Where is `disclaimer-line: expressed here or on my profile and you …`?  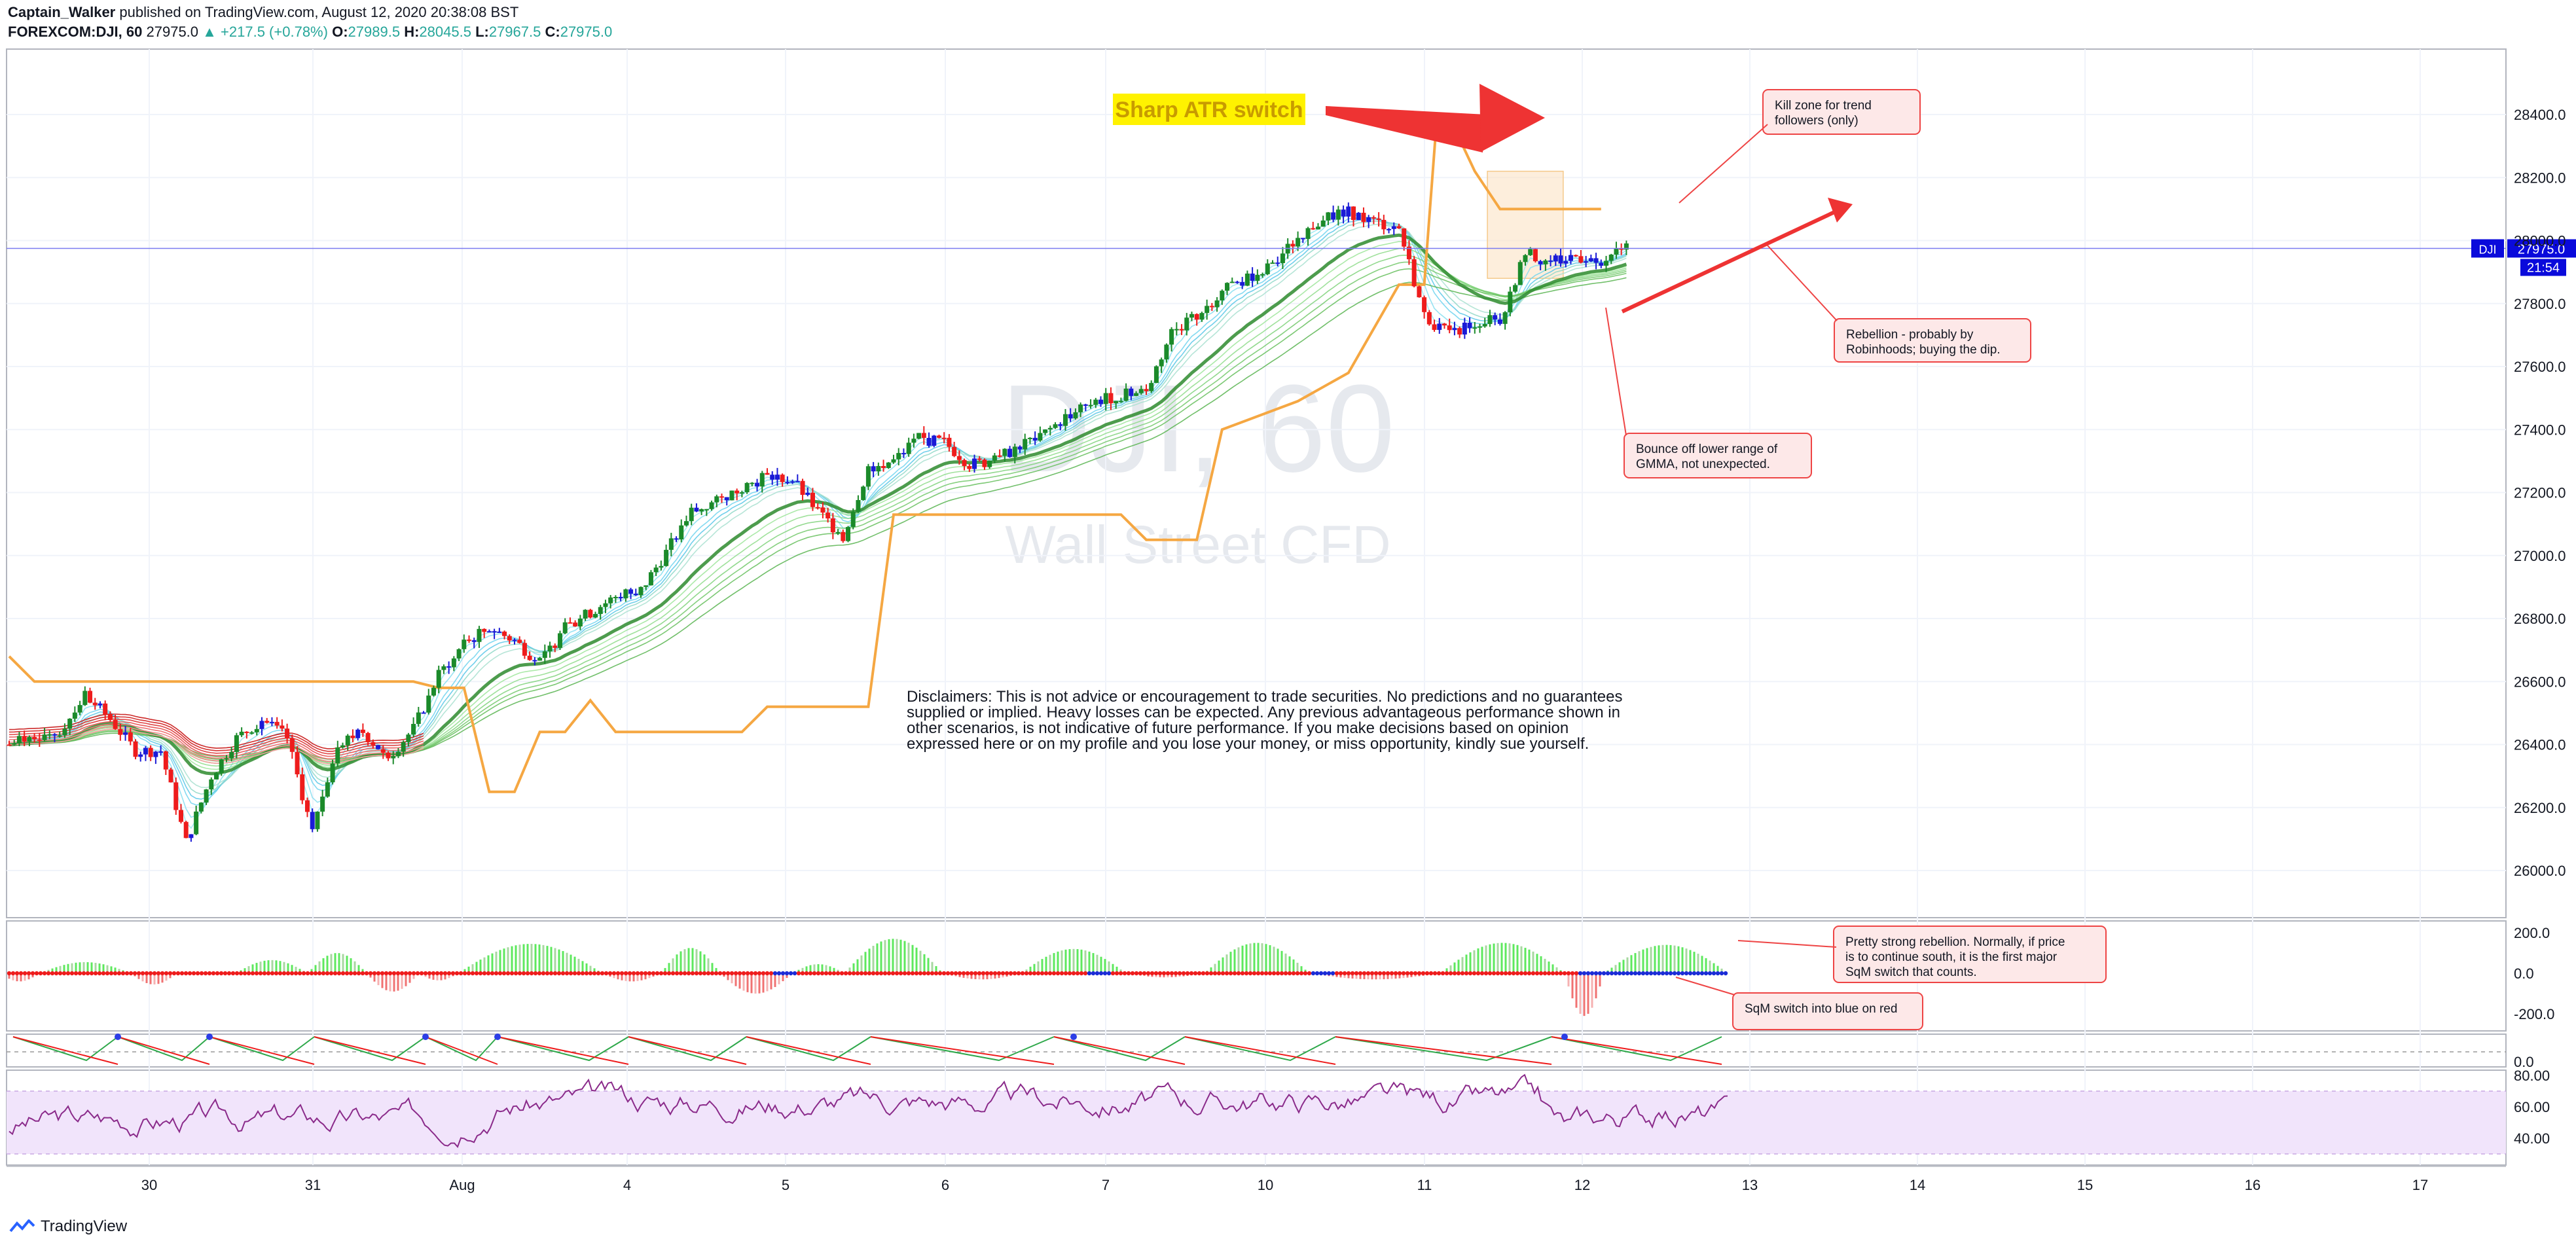 disclaimer-line: expressed here or on my profile and you … is located at coordinates (1248, 744).